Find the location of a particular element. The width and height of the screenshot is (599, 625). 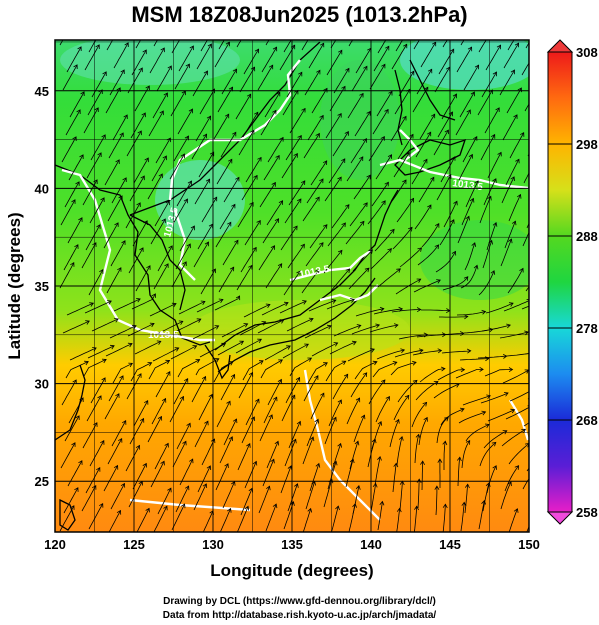

x-tick-label: 145 is located at coordinates (450, 544).